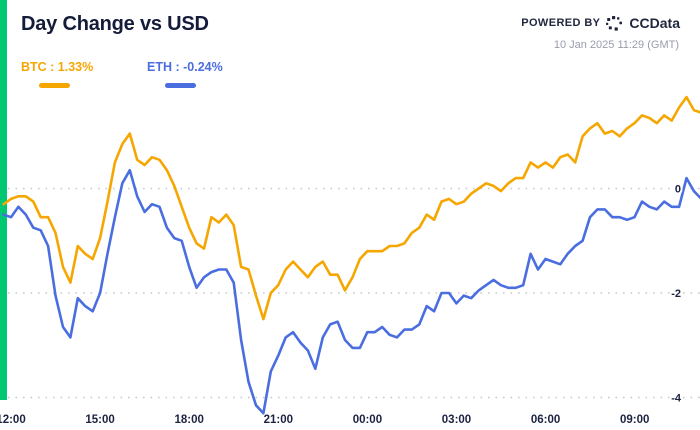 Image resolution: width=700 pixels, height=430 pixels. Describe the element at coordinates (561, 23) in the screenshot. I see `powered-by-label: POWERED BY` at that location.